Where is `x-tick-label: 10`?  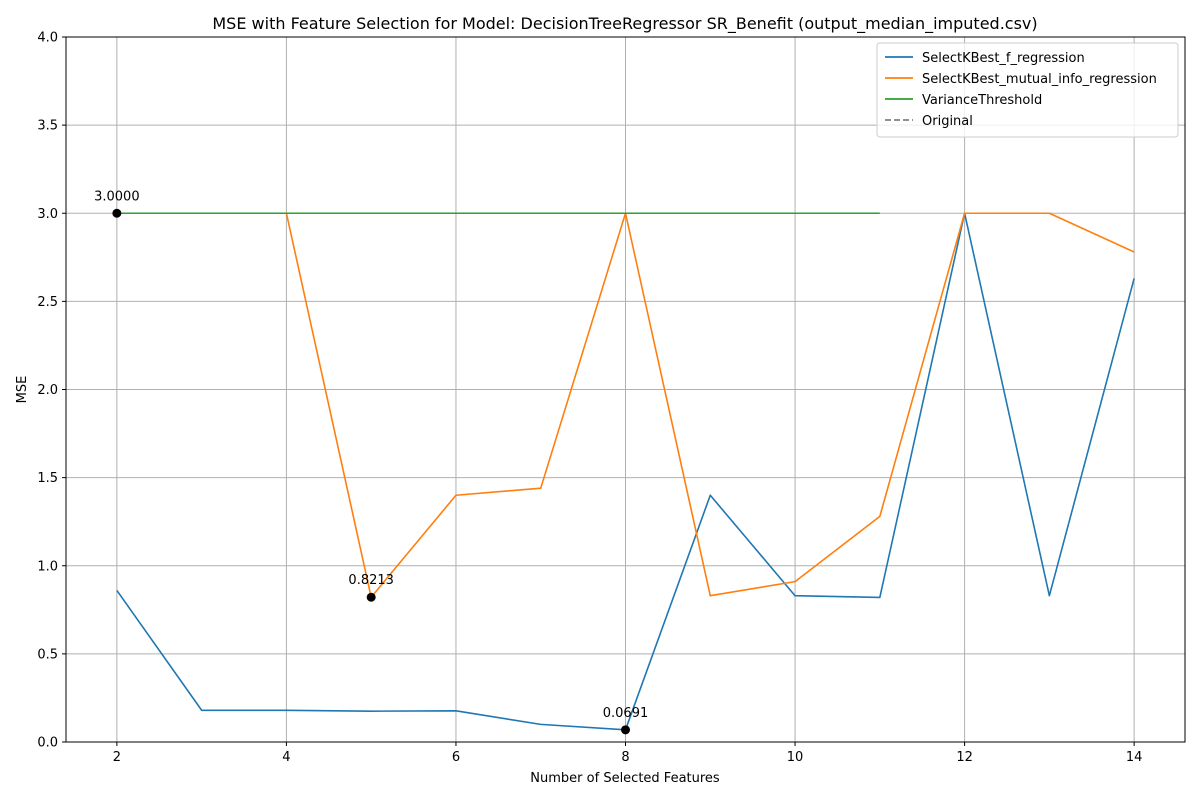 x-tick-label: 10 is located at coordinates (795, 757).